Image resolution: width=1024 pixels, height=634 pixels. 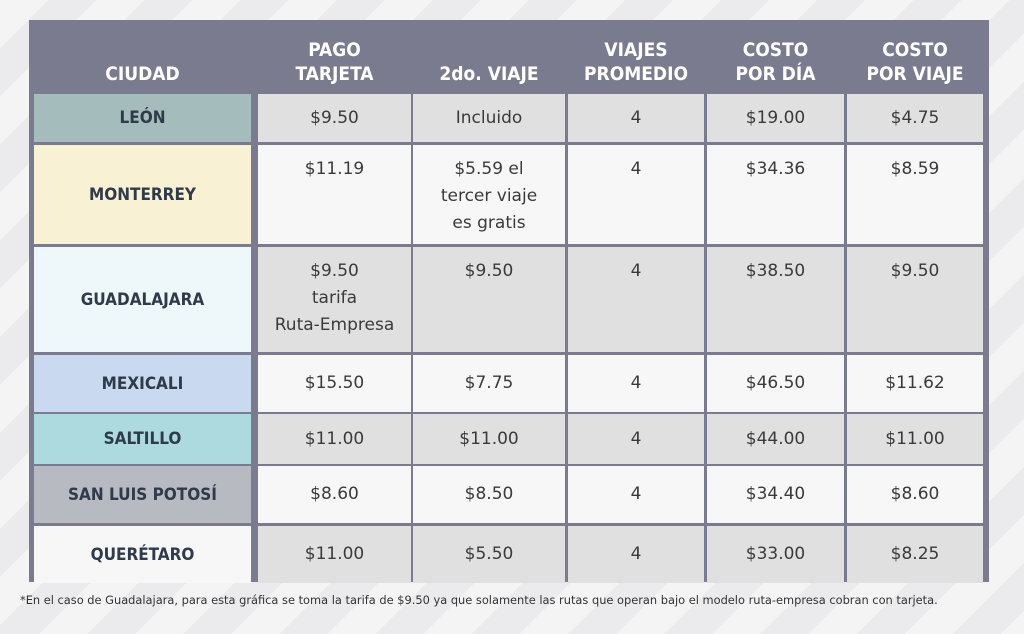 I want to click on city-cell: GUADALAJARA, so click(x=142, y=299).